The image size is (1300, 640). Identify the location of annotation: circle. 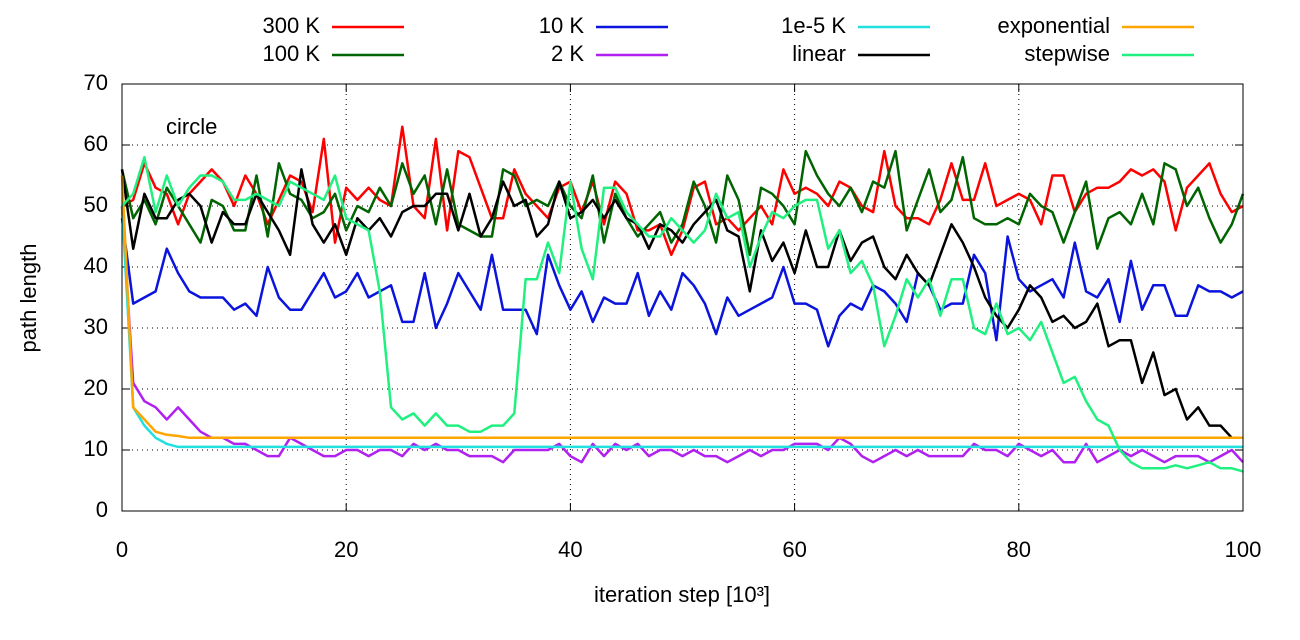
(191, 126).